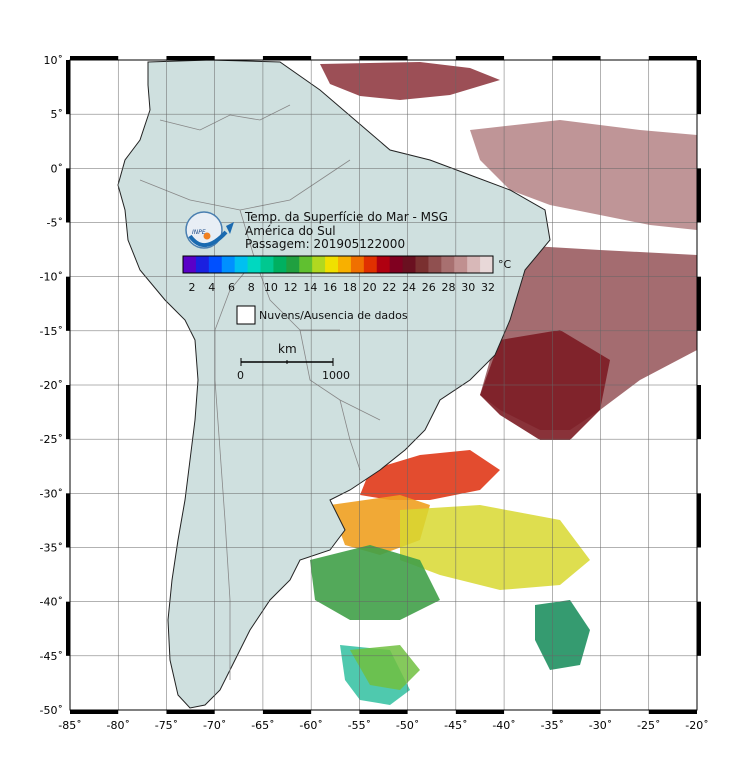 The width and height of the screenshot is (741, 781). Describe the element at coordinates (333, 315) in the screenshot. I see `no-data-label: Nuvens/Ausencia de dados` at that location.